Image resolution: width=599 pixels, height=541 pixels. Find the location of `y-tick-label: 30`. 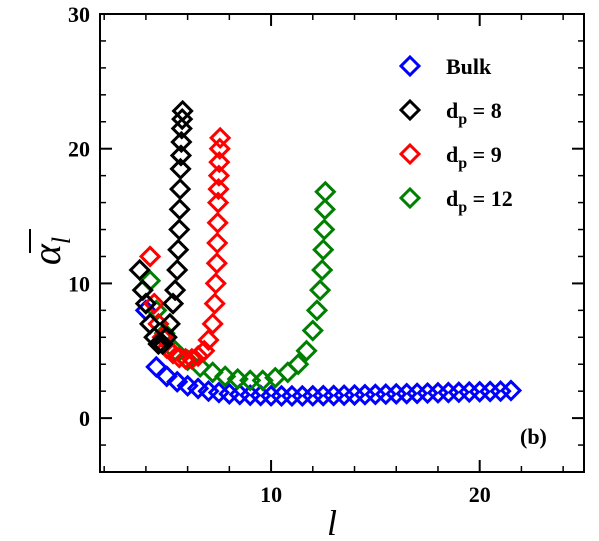

y-tick-label: 30 is located at coordinates (79, 14).